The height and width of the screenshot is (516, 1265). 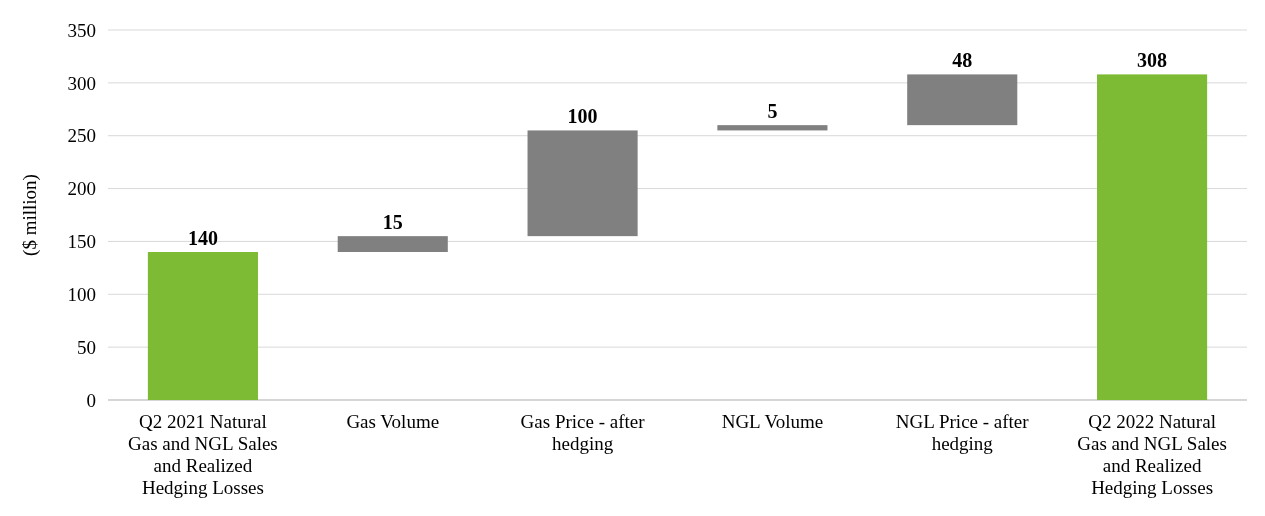 I want to click on y-tick-label: 300, so click(x=81, y=83).